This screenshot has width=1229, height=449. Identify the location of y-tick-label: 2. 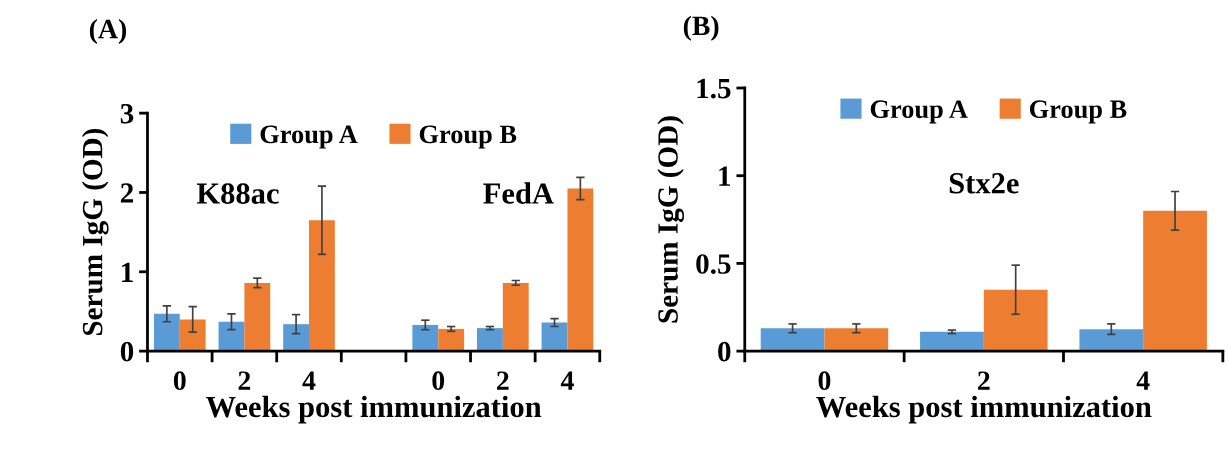
(127, 193).